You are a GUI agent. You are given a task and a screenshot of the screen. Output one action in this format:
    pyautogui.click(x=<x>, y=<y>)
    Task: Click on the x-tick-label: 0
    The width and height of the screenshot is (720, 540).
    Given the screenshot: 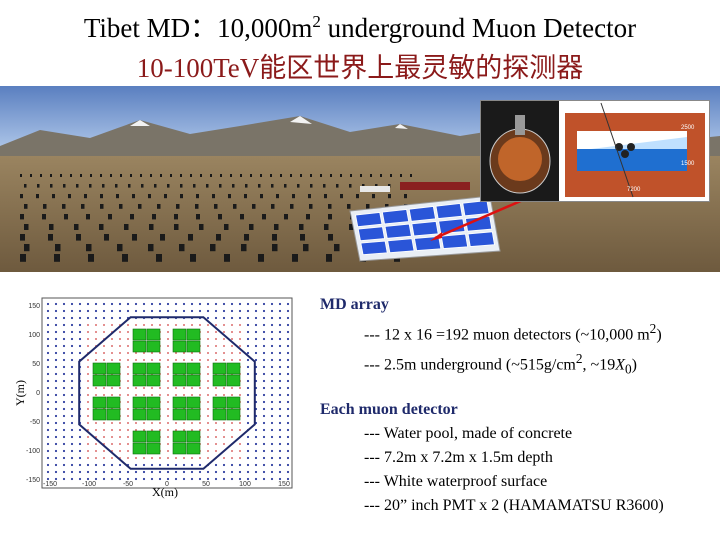 What is the action you would take?
    pyautogui.click(x=167, y=484)
    